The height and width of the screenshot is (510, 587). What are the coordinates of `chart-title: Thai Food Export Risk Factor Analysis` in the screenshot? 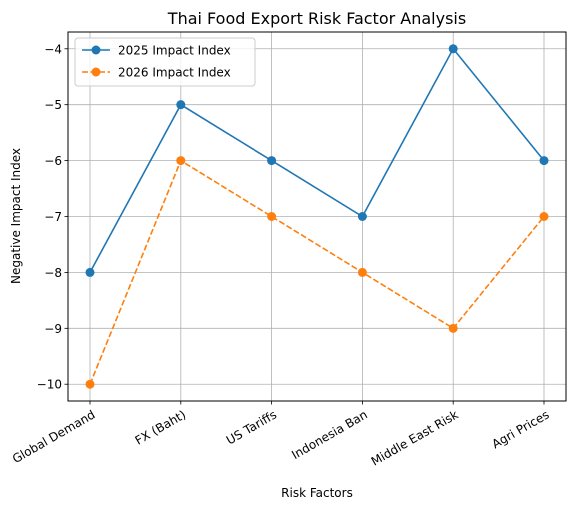 It's located at (316, 18).